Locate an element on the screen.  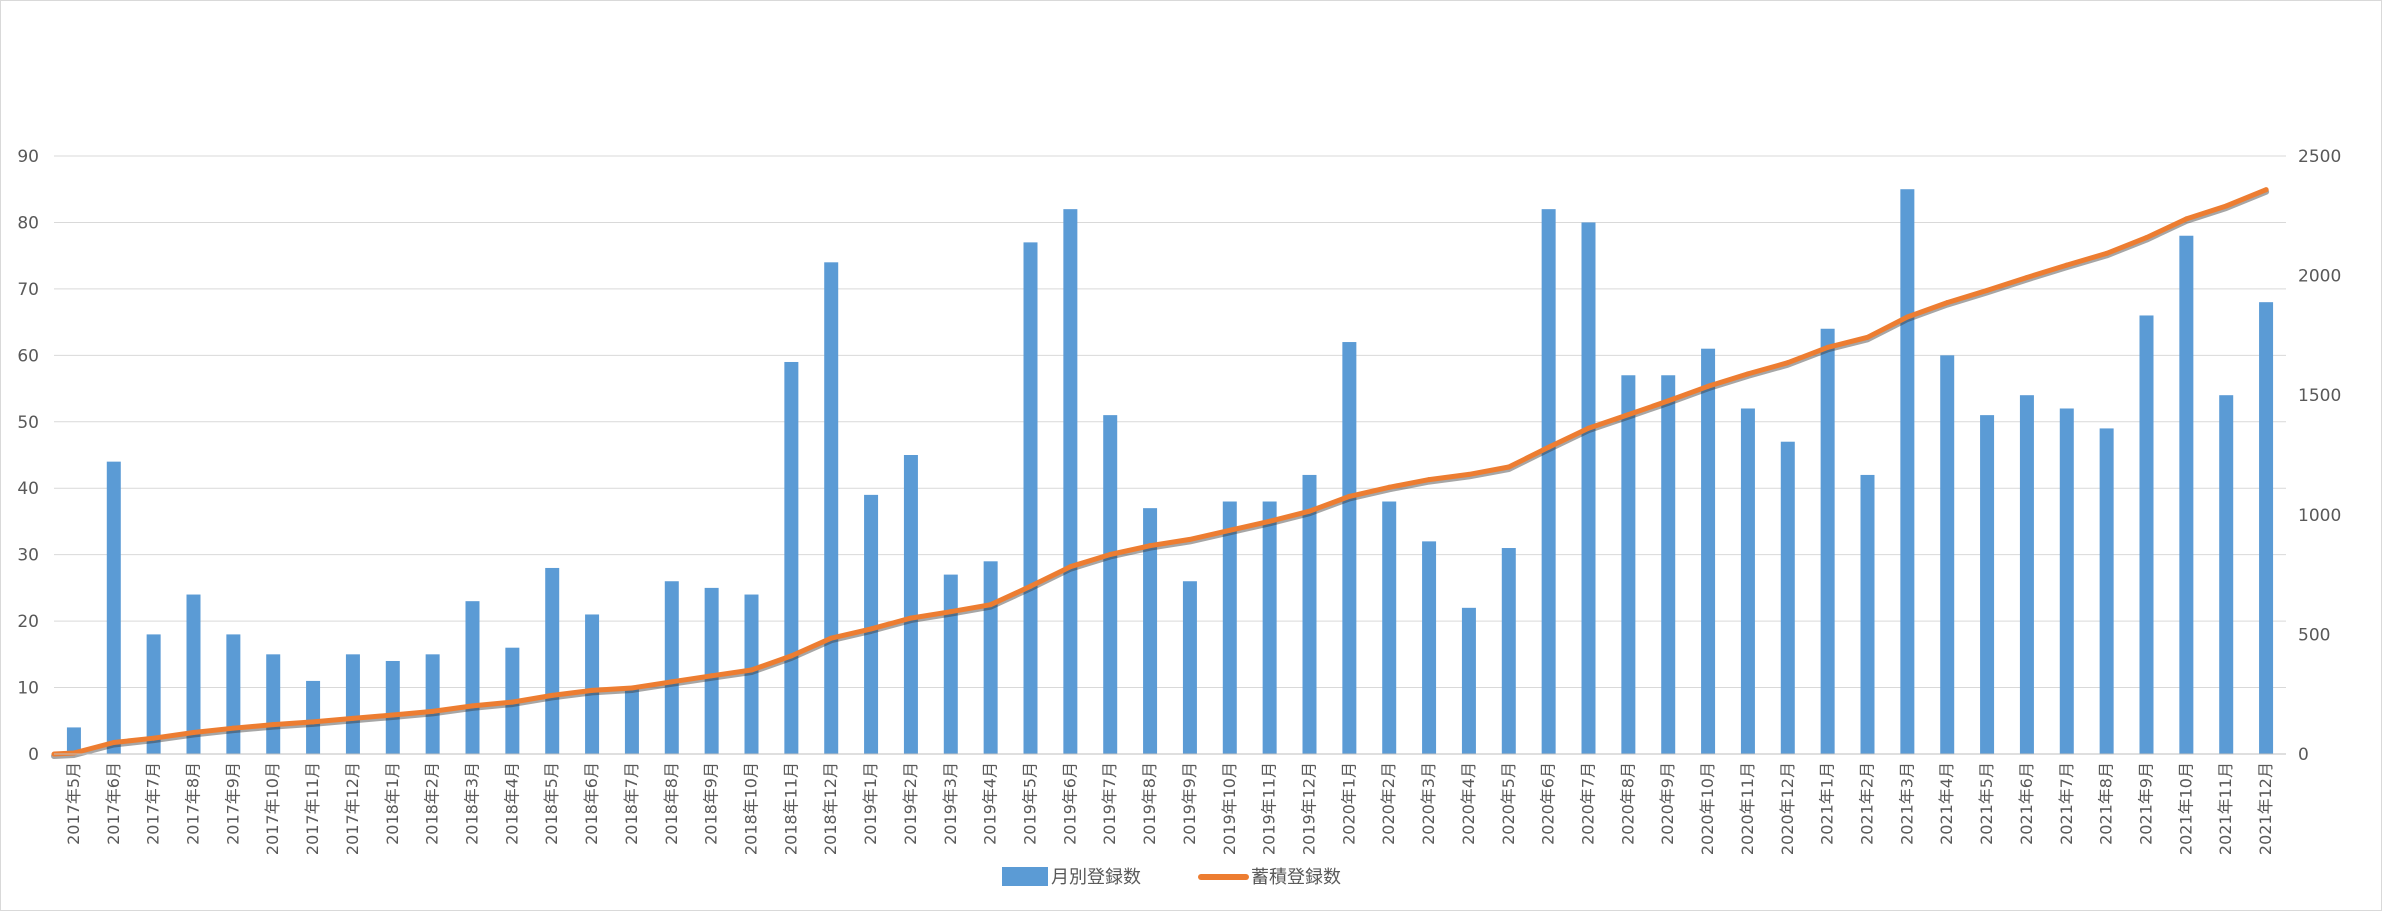
x-tick-label: 2019年4月 is located at coordinates (990, 803).